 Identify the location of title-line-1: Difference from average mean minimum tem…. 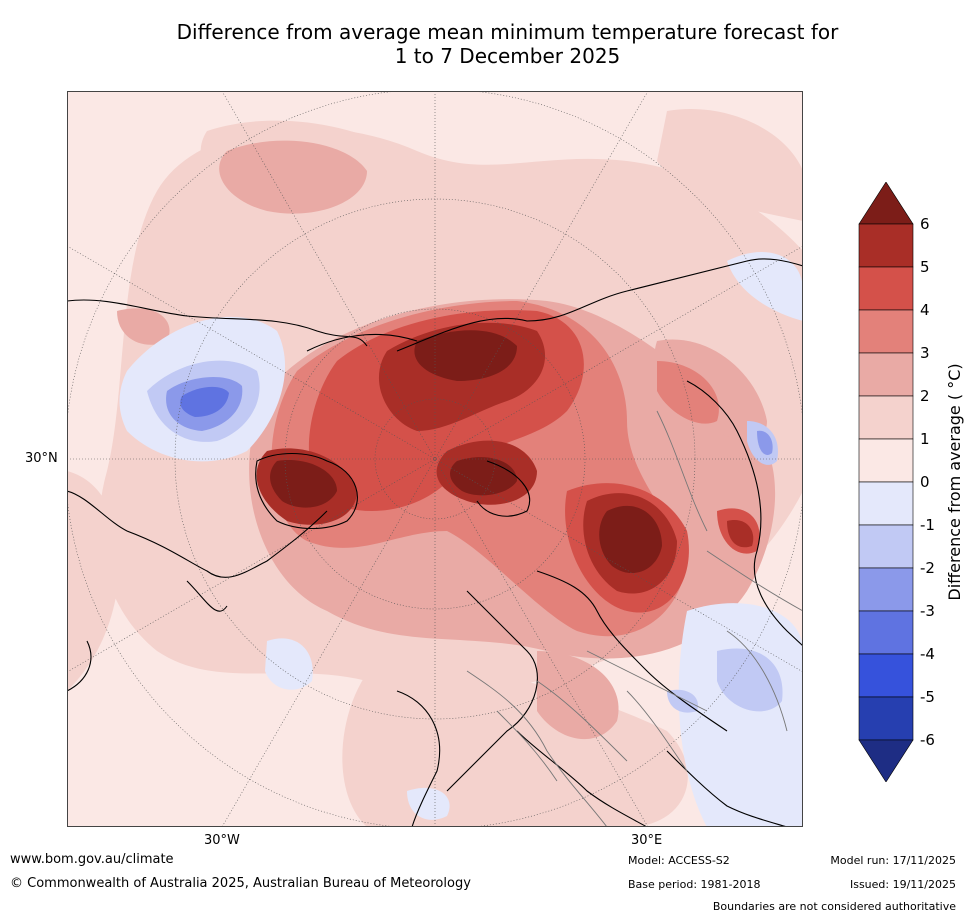
(507, 32).